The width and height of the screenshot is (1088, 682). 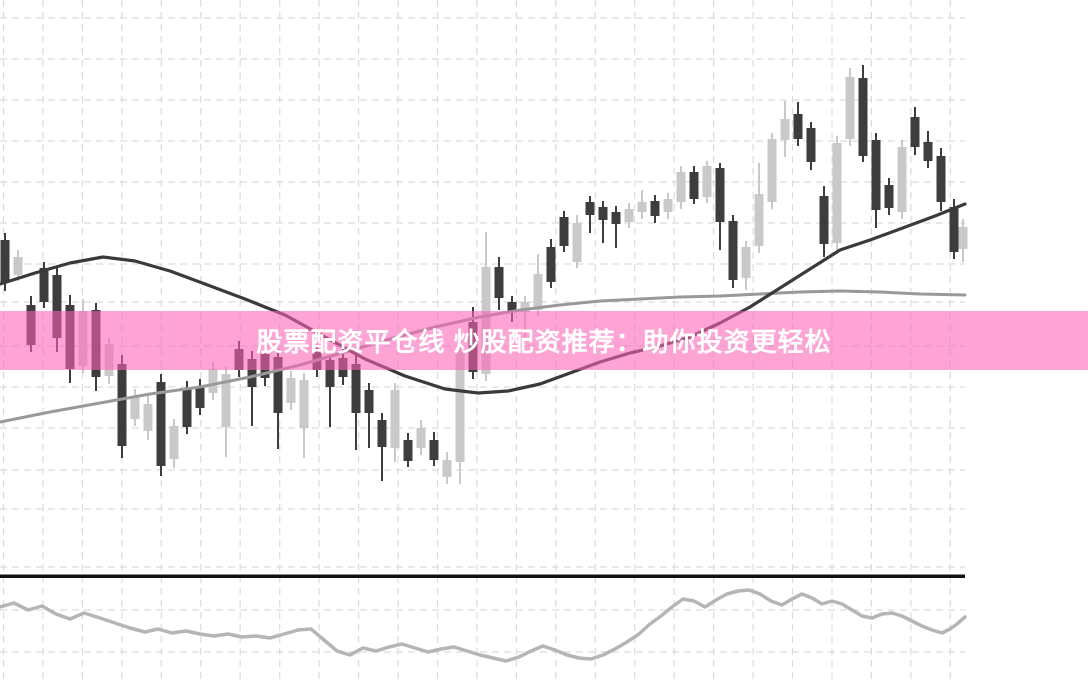 What do you see at coordinates (482, 576) in the screenshot?
I see `panel-separator` at bounding box center [482, 576].